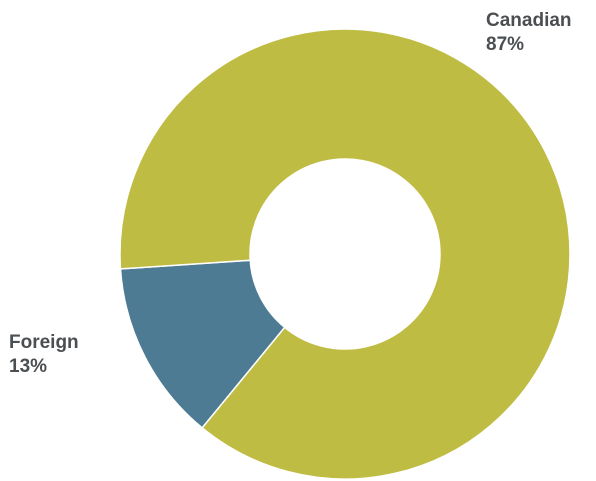 The image size is (596, 481). I want to click on slice-label-canadian: Canadian 87%, so click(529, 33).